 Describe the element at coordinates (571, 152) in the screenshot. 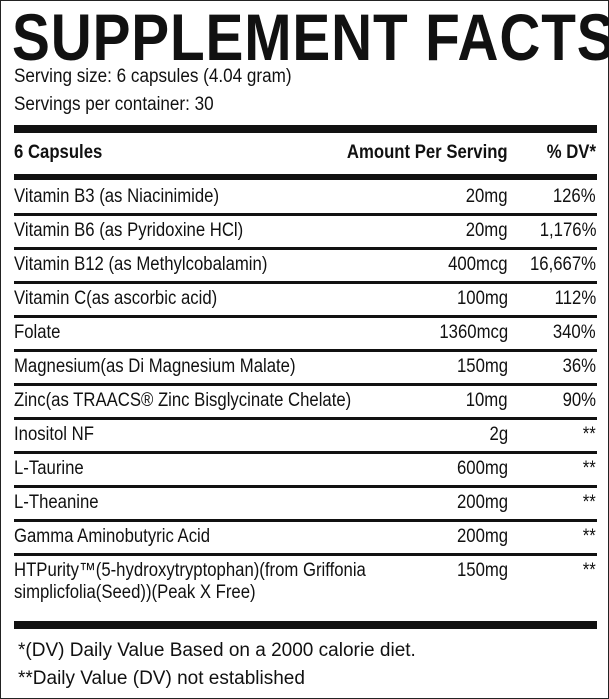

I see `header-dv: % DV*` at that location.